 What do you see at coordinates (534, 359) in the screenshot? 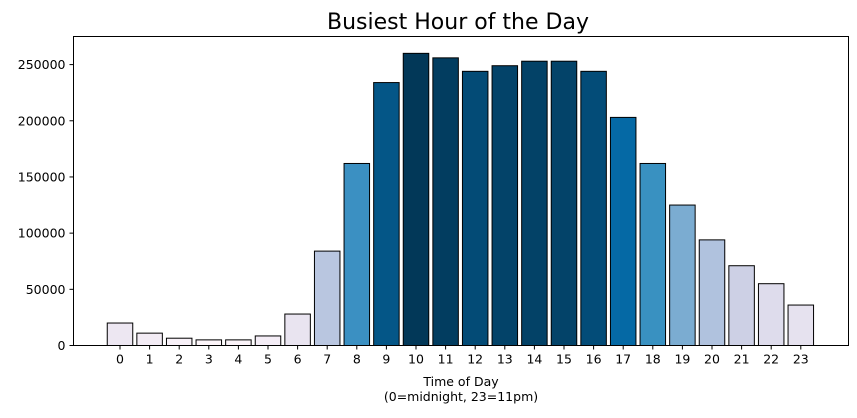
I see `x-tick-label: 14` at bounding box center [534, 359].